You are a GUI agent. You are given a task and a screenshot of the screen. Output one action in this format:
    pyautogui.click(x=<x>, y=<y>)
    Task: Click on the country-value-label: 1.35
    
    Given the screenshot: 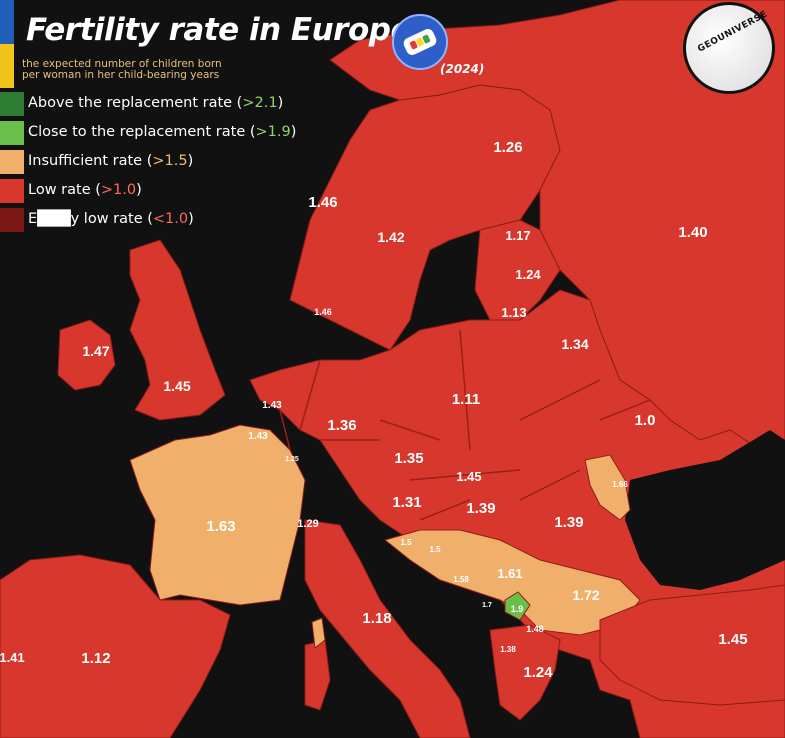 What is the action you would take?
    pyautogui.click(x=408, y=458)
    